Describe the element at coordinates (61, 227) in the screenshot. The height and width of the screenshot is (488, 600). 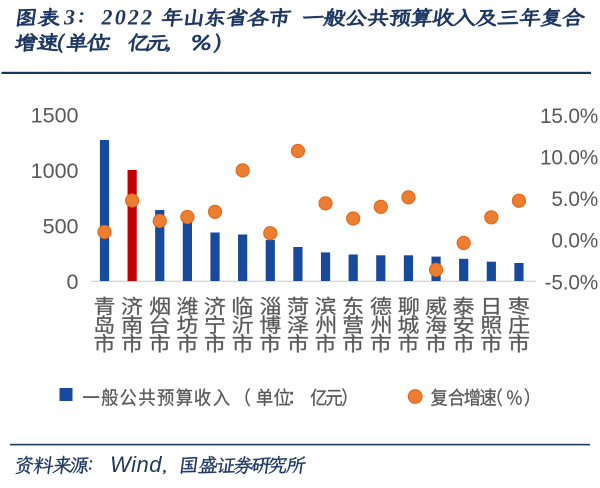
I see `svg-text: 500` at that location.